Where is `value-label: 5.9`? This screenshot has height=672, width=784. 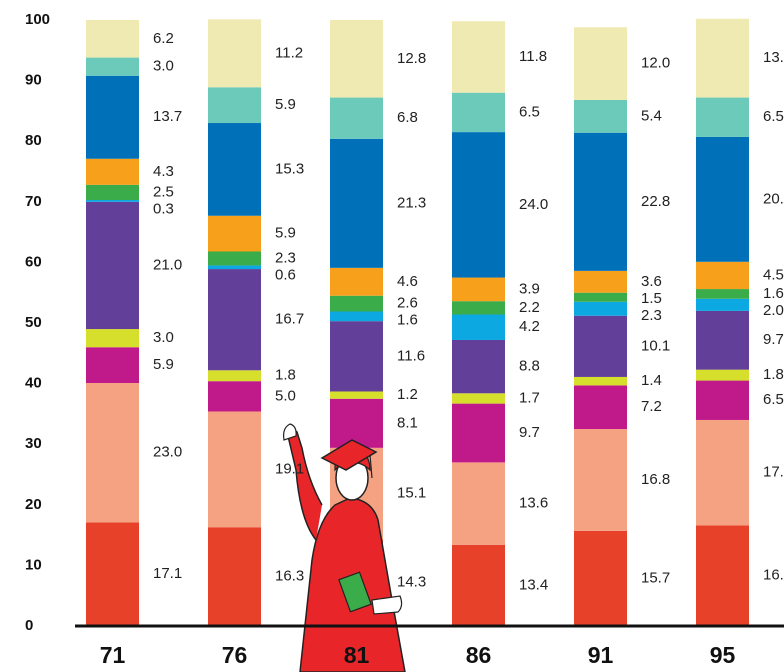
value-label: 5.9 is located at coordinates (163, 364).